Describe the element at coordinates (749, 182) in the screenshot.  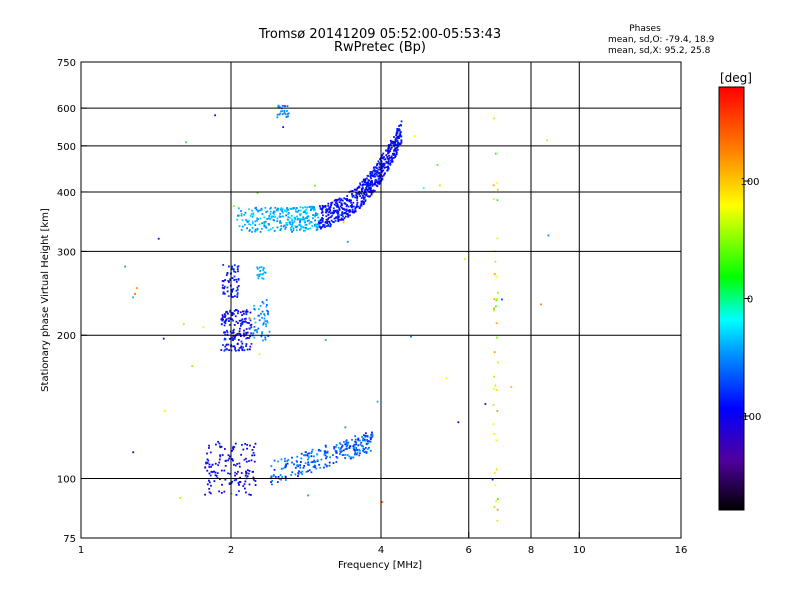
I see `colorbar-tick-label: 100` at that location.